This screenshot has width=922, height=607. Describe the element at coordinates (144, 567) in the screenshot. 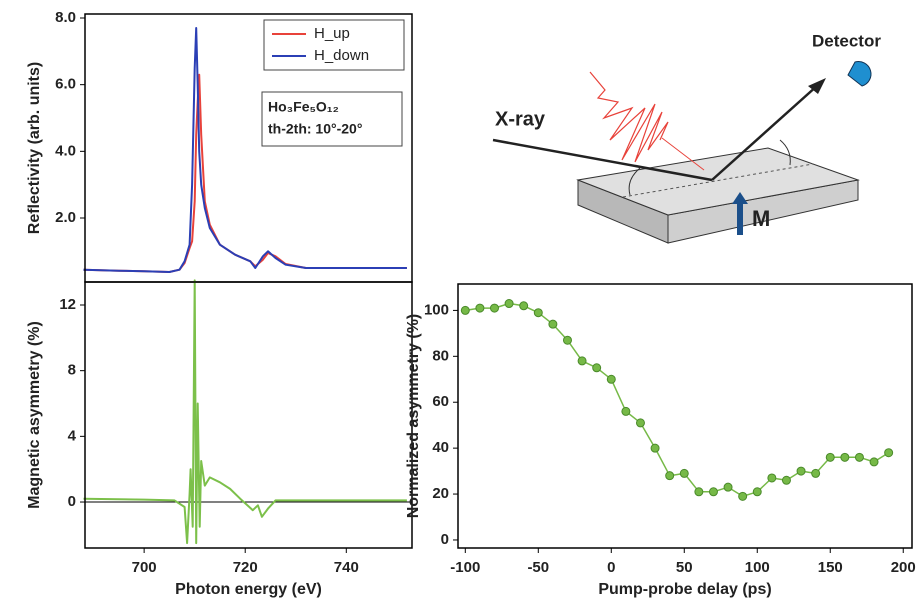

I see `x-tick-label: 700` at that location.